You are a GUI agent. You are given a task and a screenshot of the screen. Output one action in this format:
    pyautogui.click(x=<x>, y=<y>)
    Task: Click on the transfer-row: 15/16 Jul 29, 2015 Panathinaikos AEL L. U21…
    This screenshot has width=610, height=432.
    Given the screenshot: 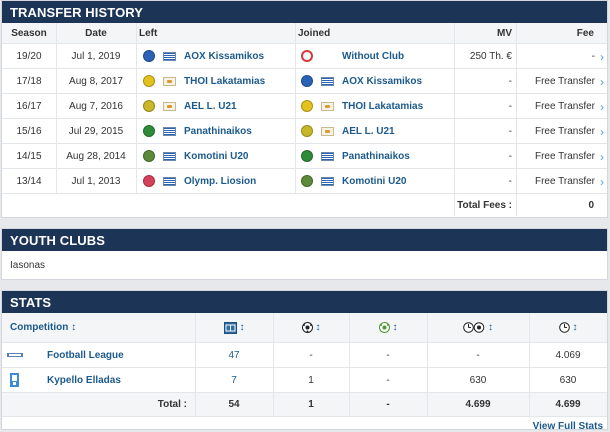 What is the action you would take?
    pyautogui.click(x=304, y=131)
    